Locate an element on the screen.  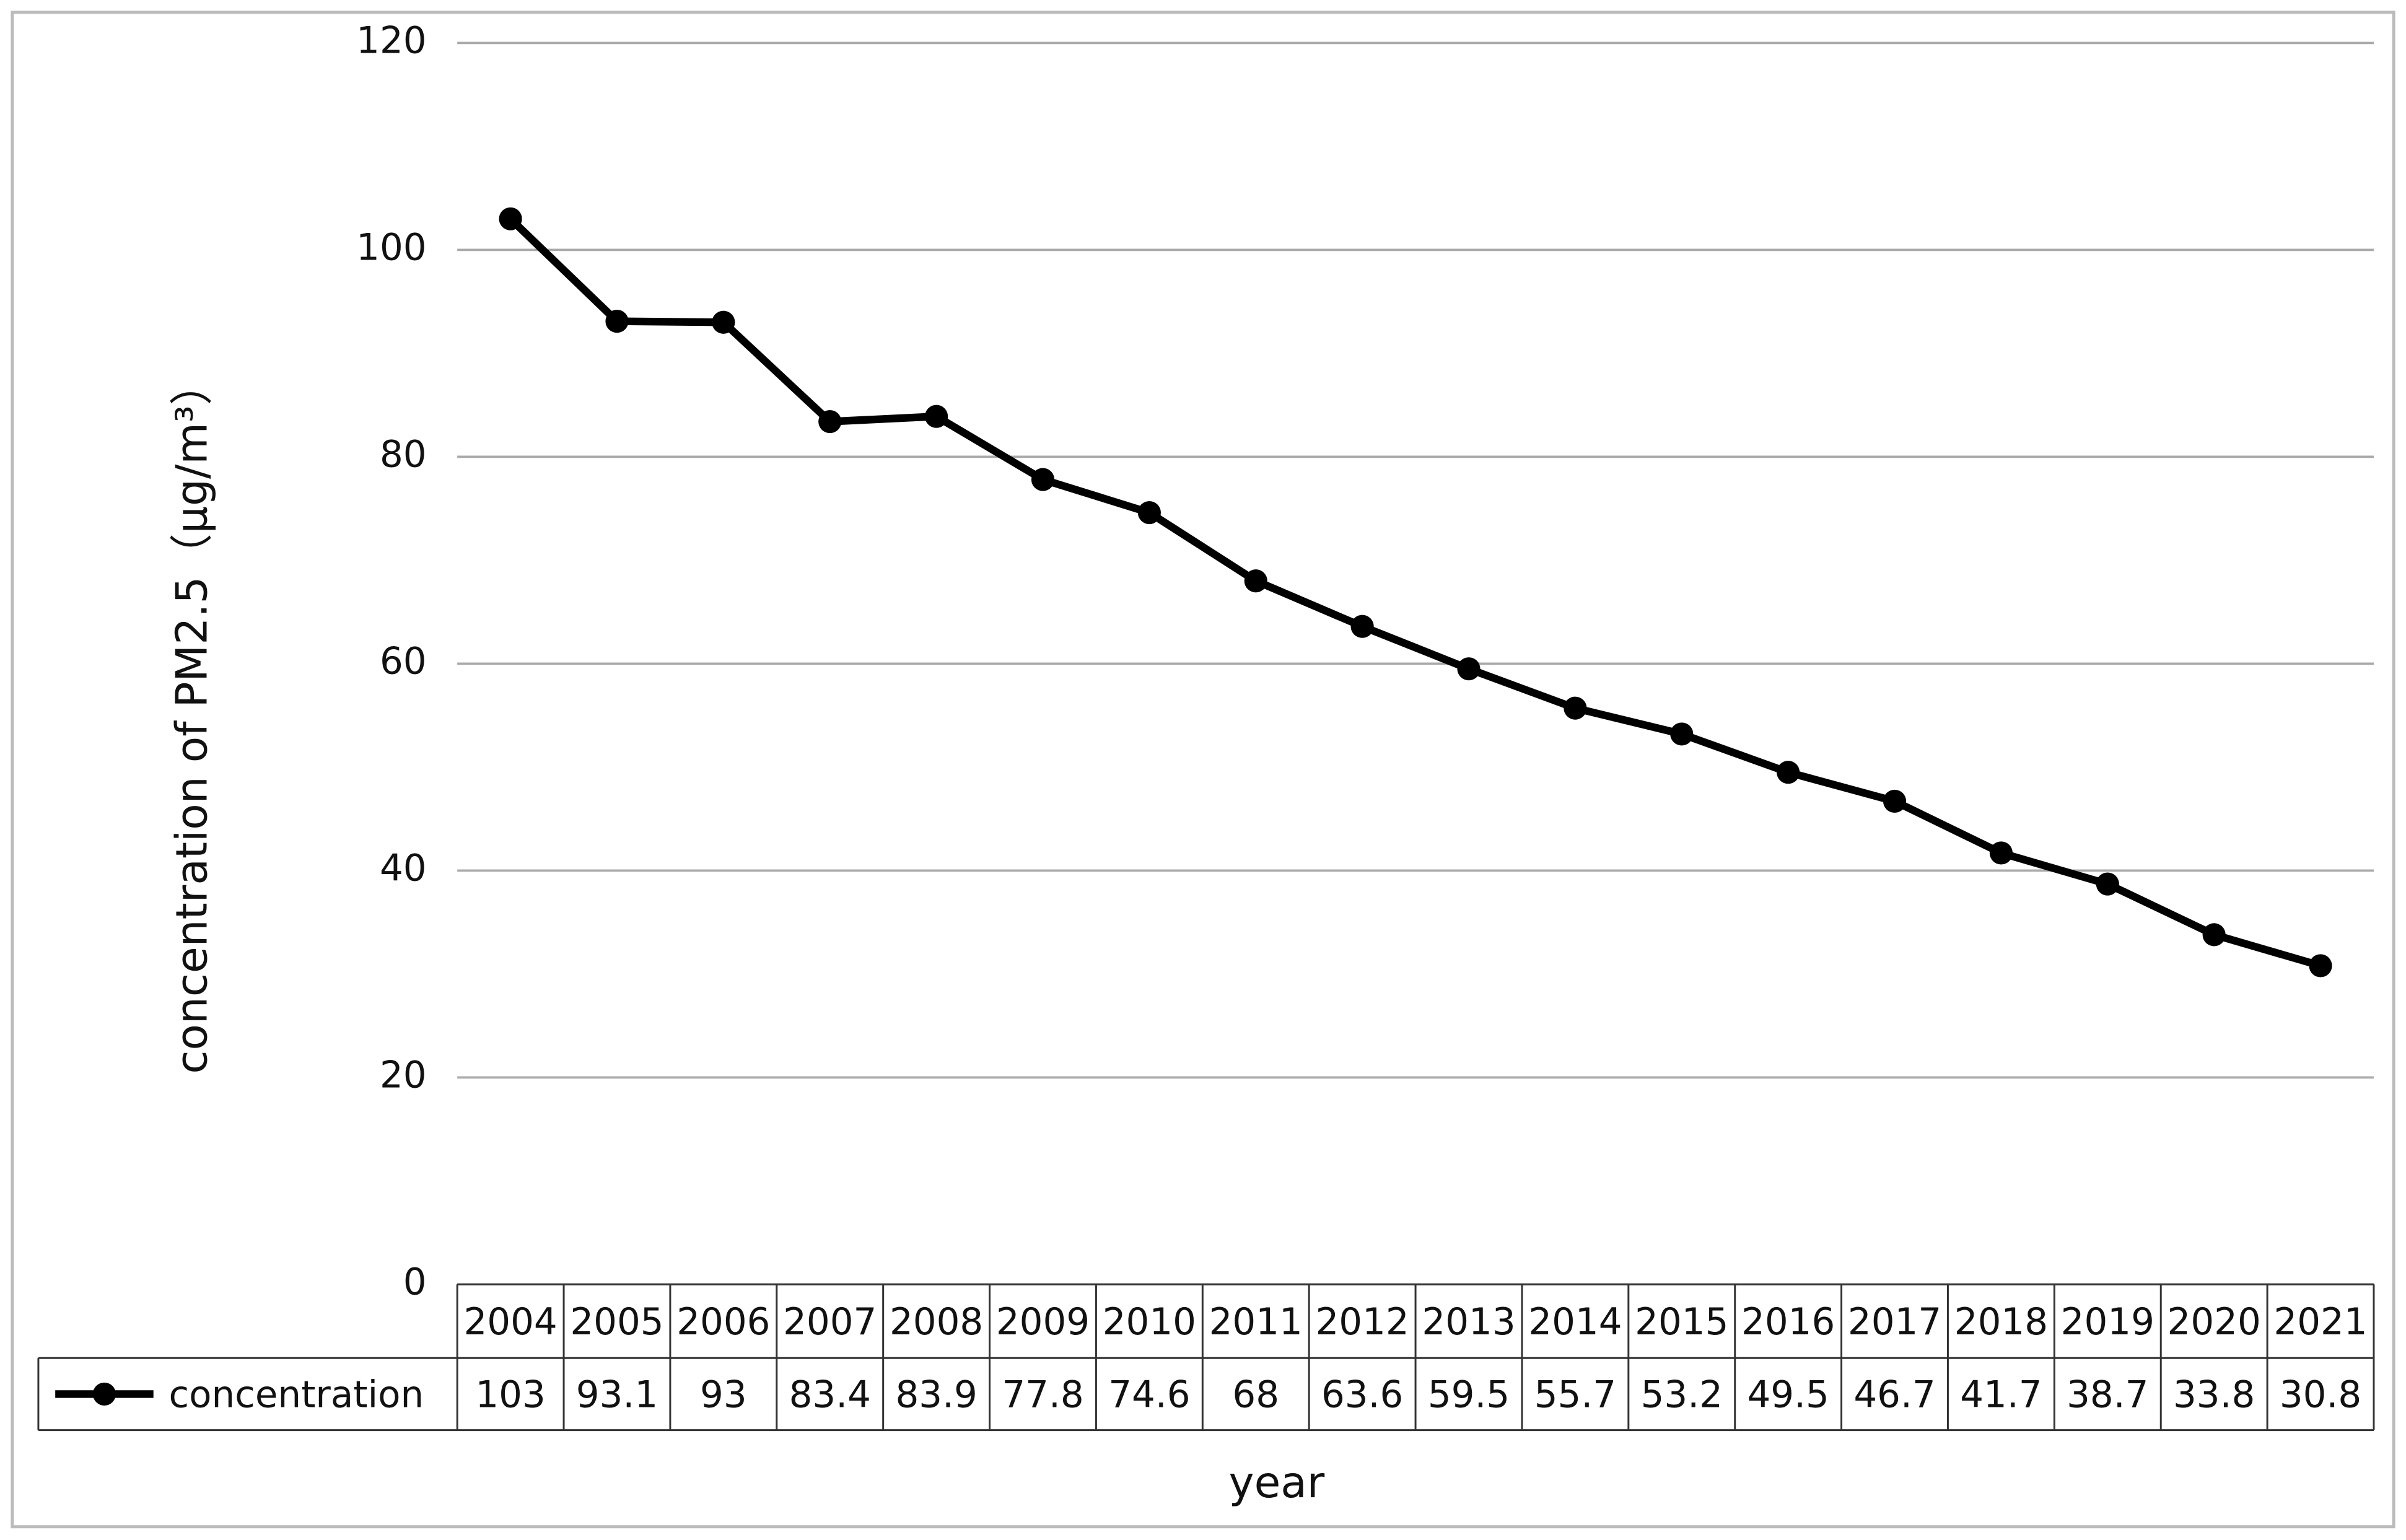
table-value: 33.8 is located at coordinates (2214, 1394).